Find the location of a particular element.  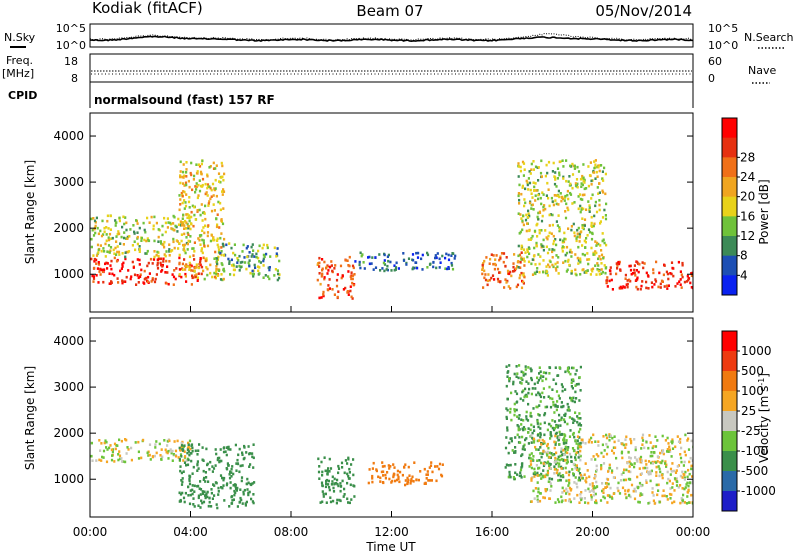

freq-left-tick-bottom: 8 is located at coordinates (74, 78).